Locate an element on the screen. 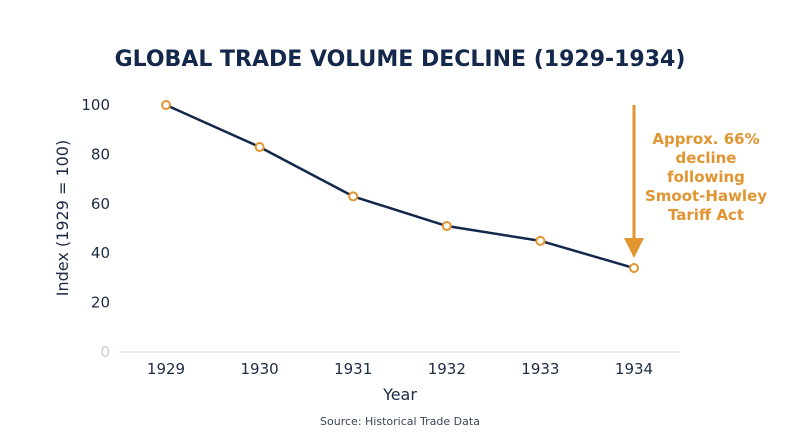  source-note: Source: Historical Trade Data is located at coordinates (400, 421).